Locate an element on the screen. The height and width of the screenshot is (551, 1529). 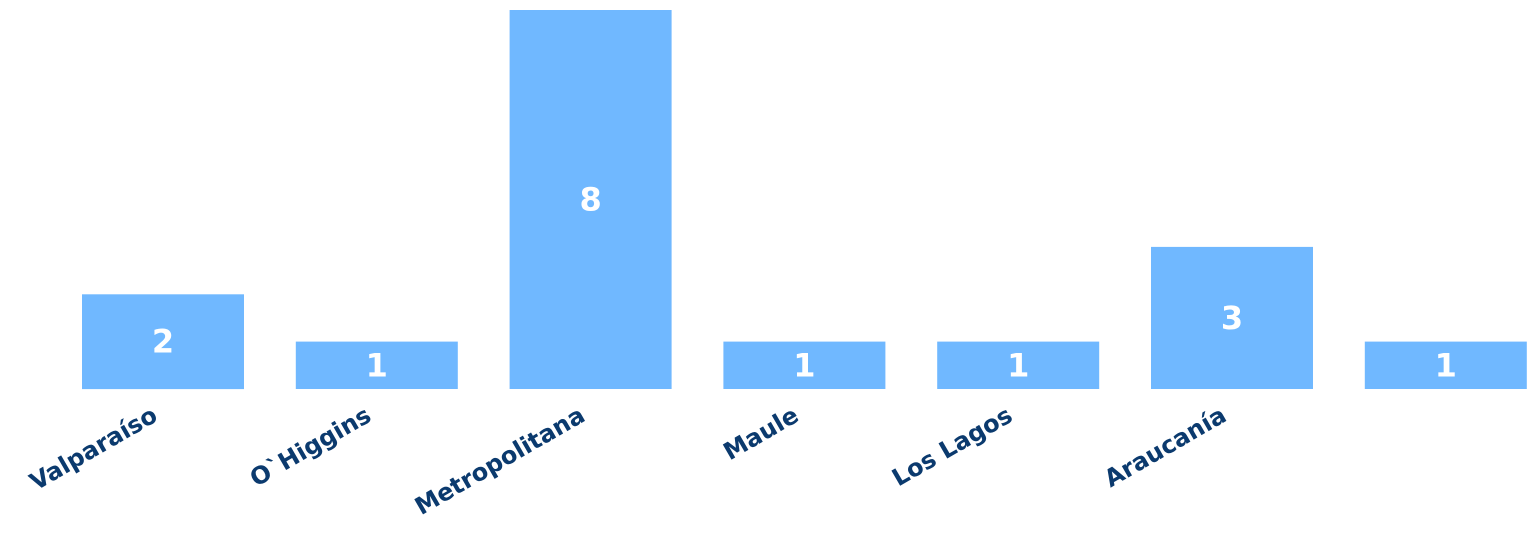
bar-value-label: 3 is located at coordinates (1232, 318).